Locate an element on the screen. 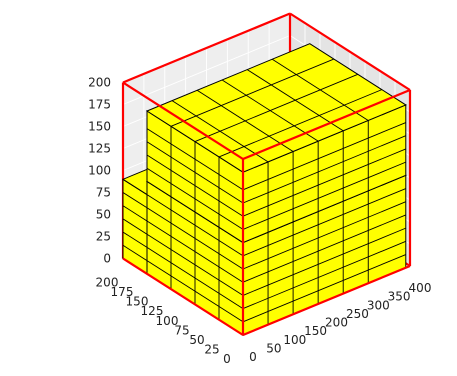 The height and width of the screenshot is (376, 457). tick-label-z: 0 is located at coordinates (107, 259).